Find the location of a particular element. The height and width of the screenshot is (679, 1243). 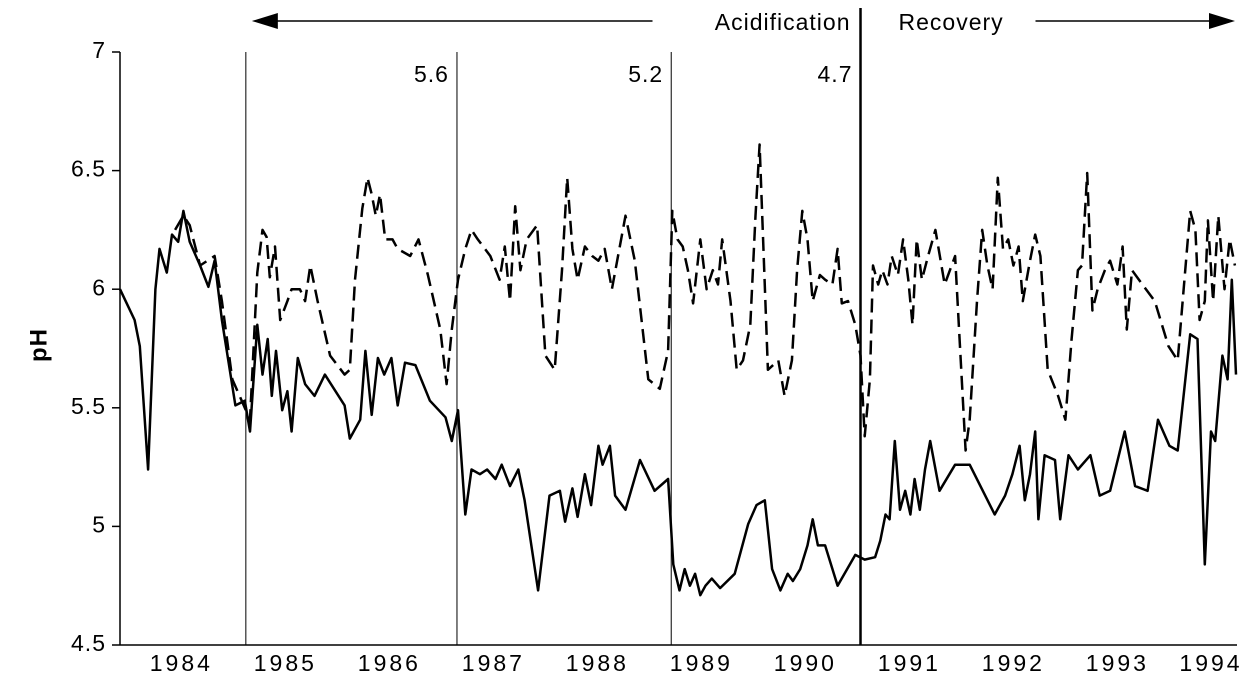

phase-label: 5.6 is located at coordinates (431, 74).